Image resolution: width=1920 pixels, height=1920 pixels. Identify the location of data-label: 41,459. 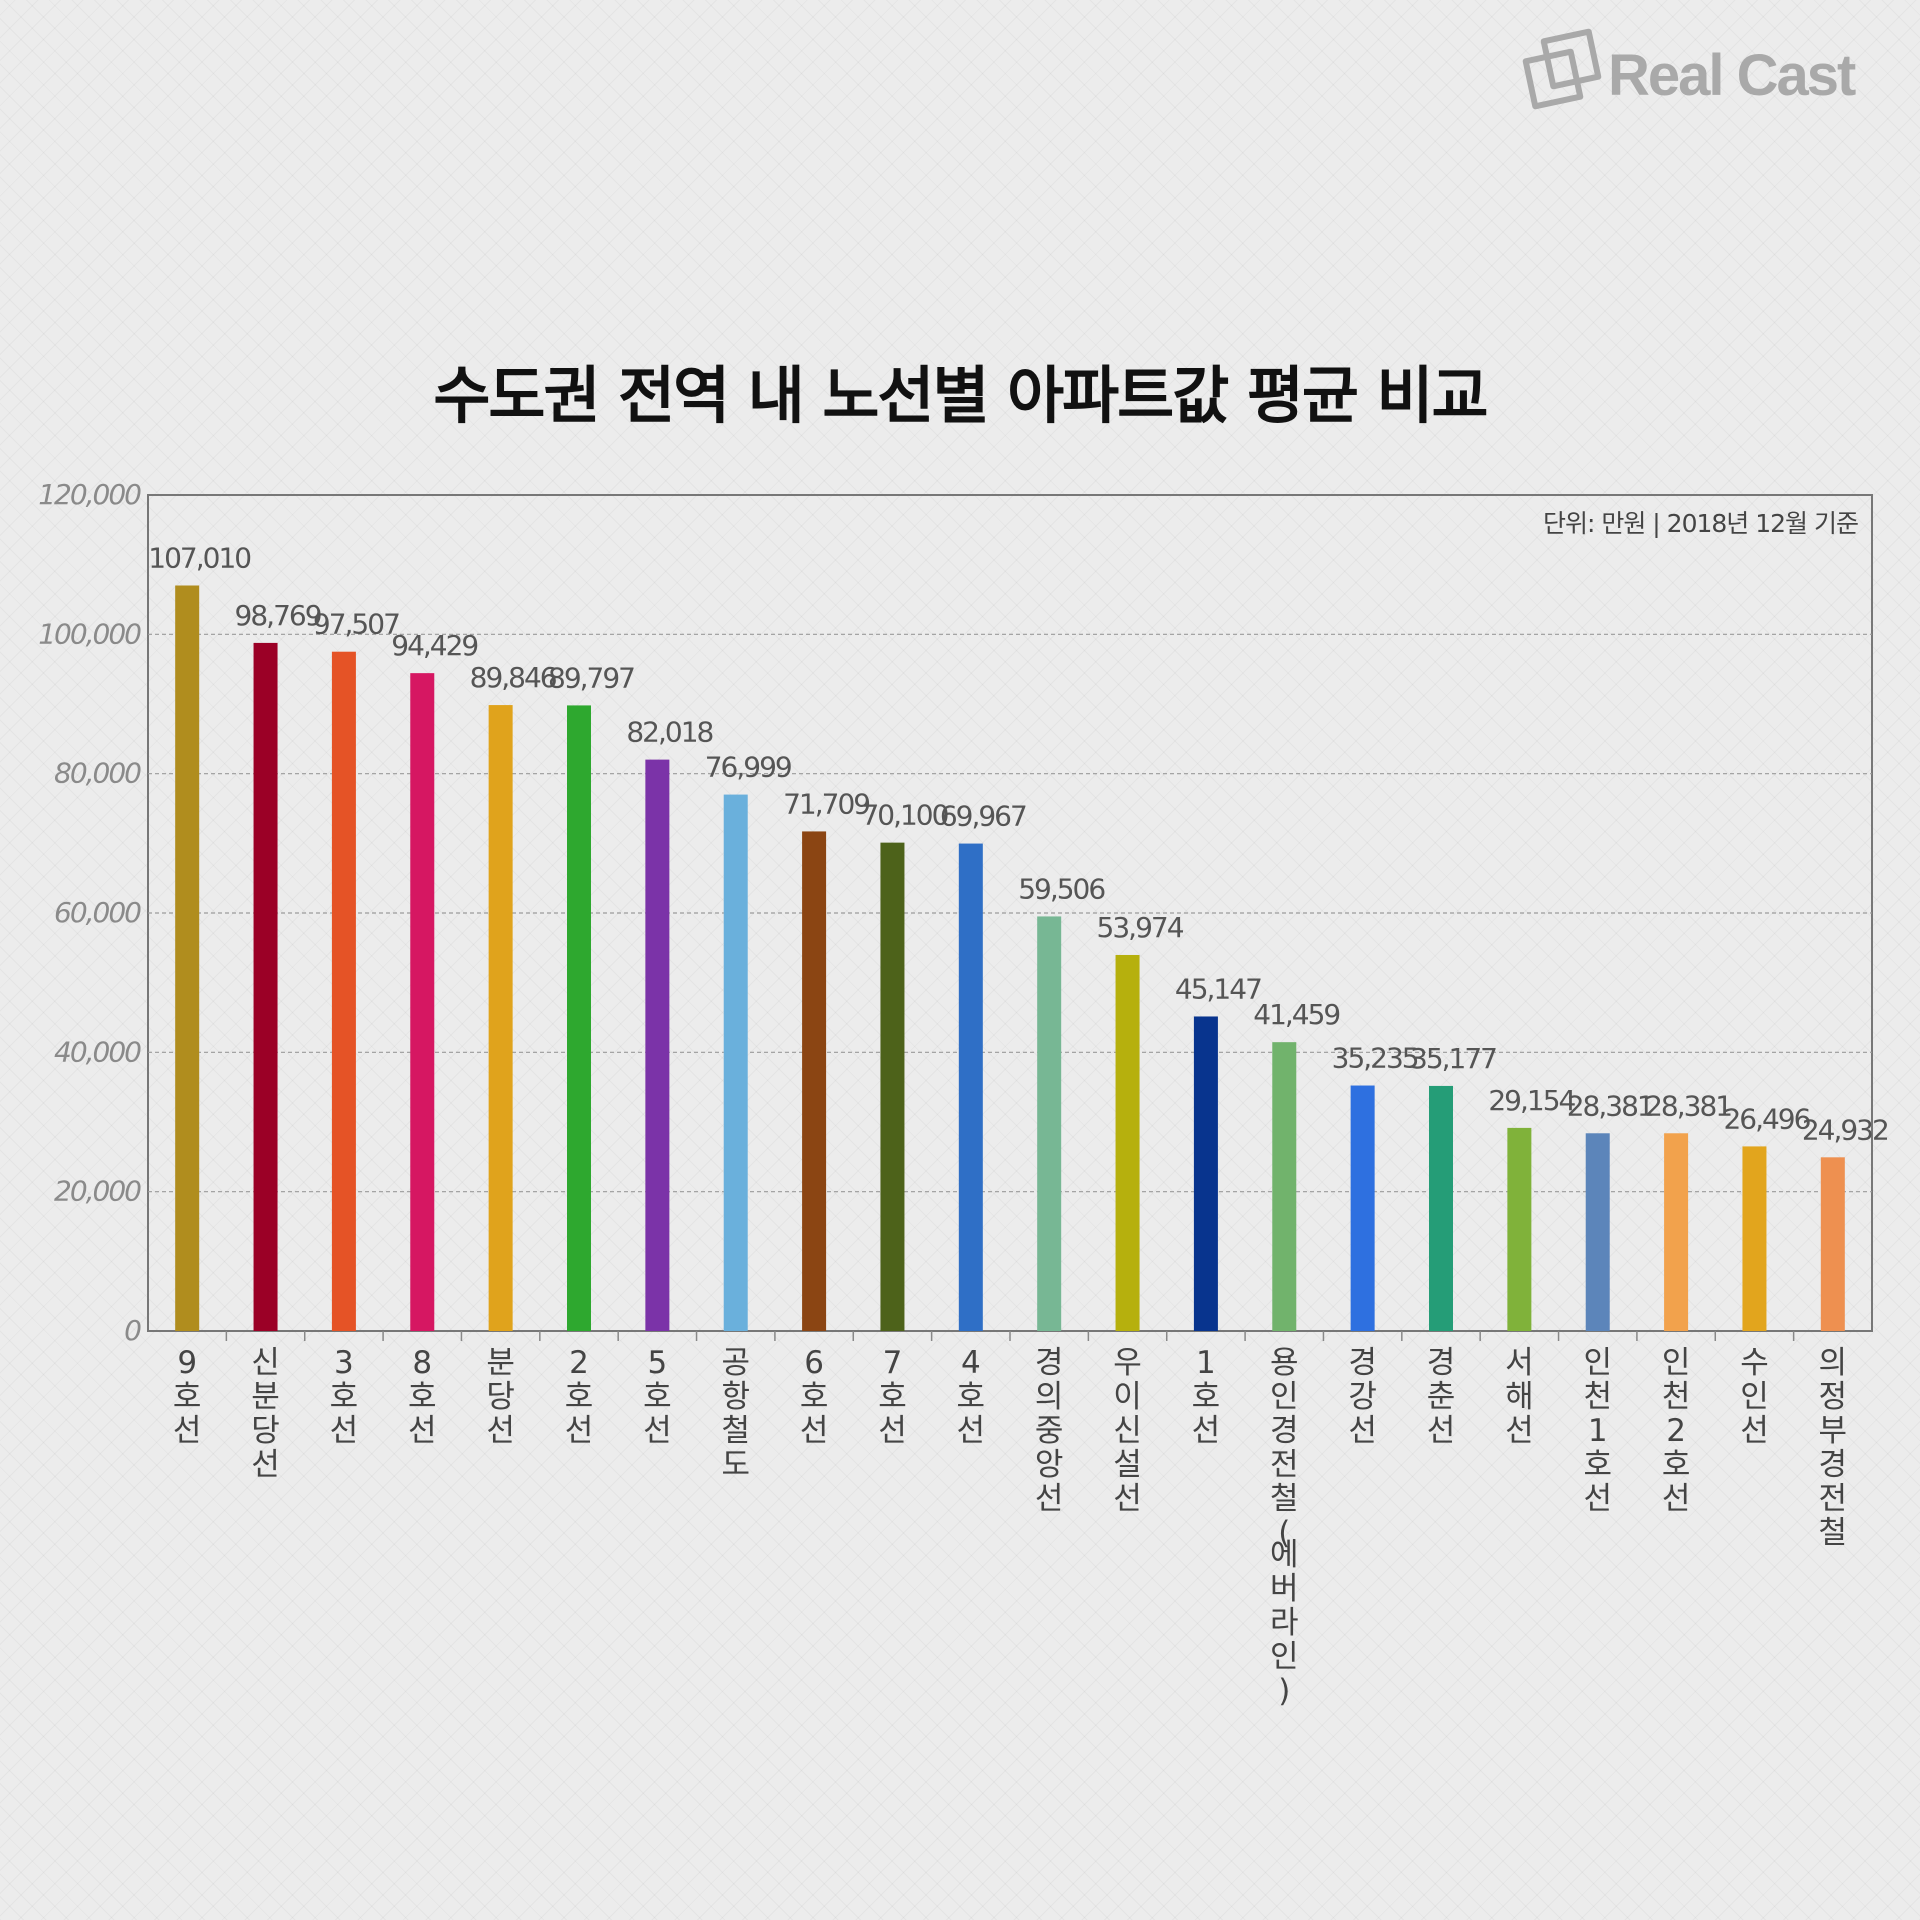
(1296, 1014).